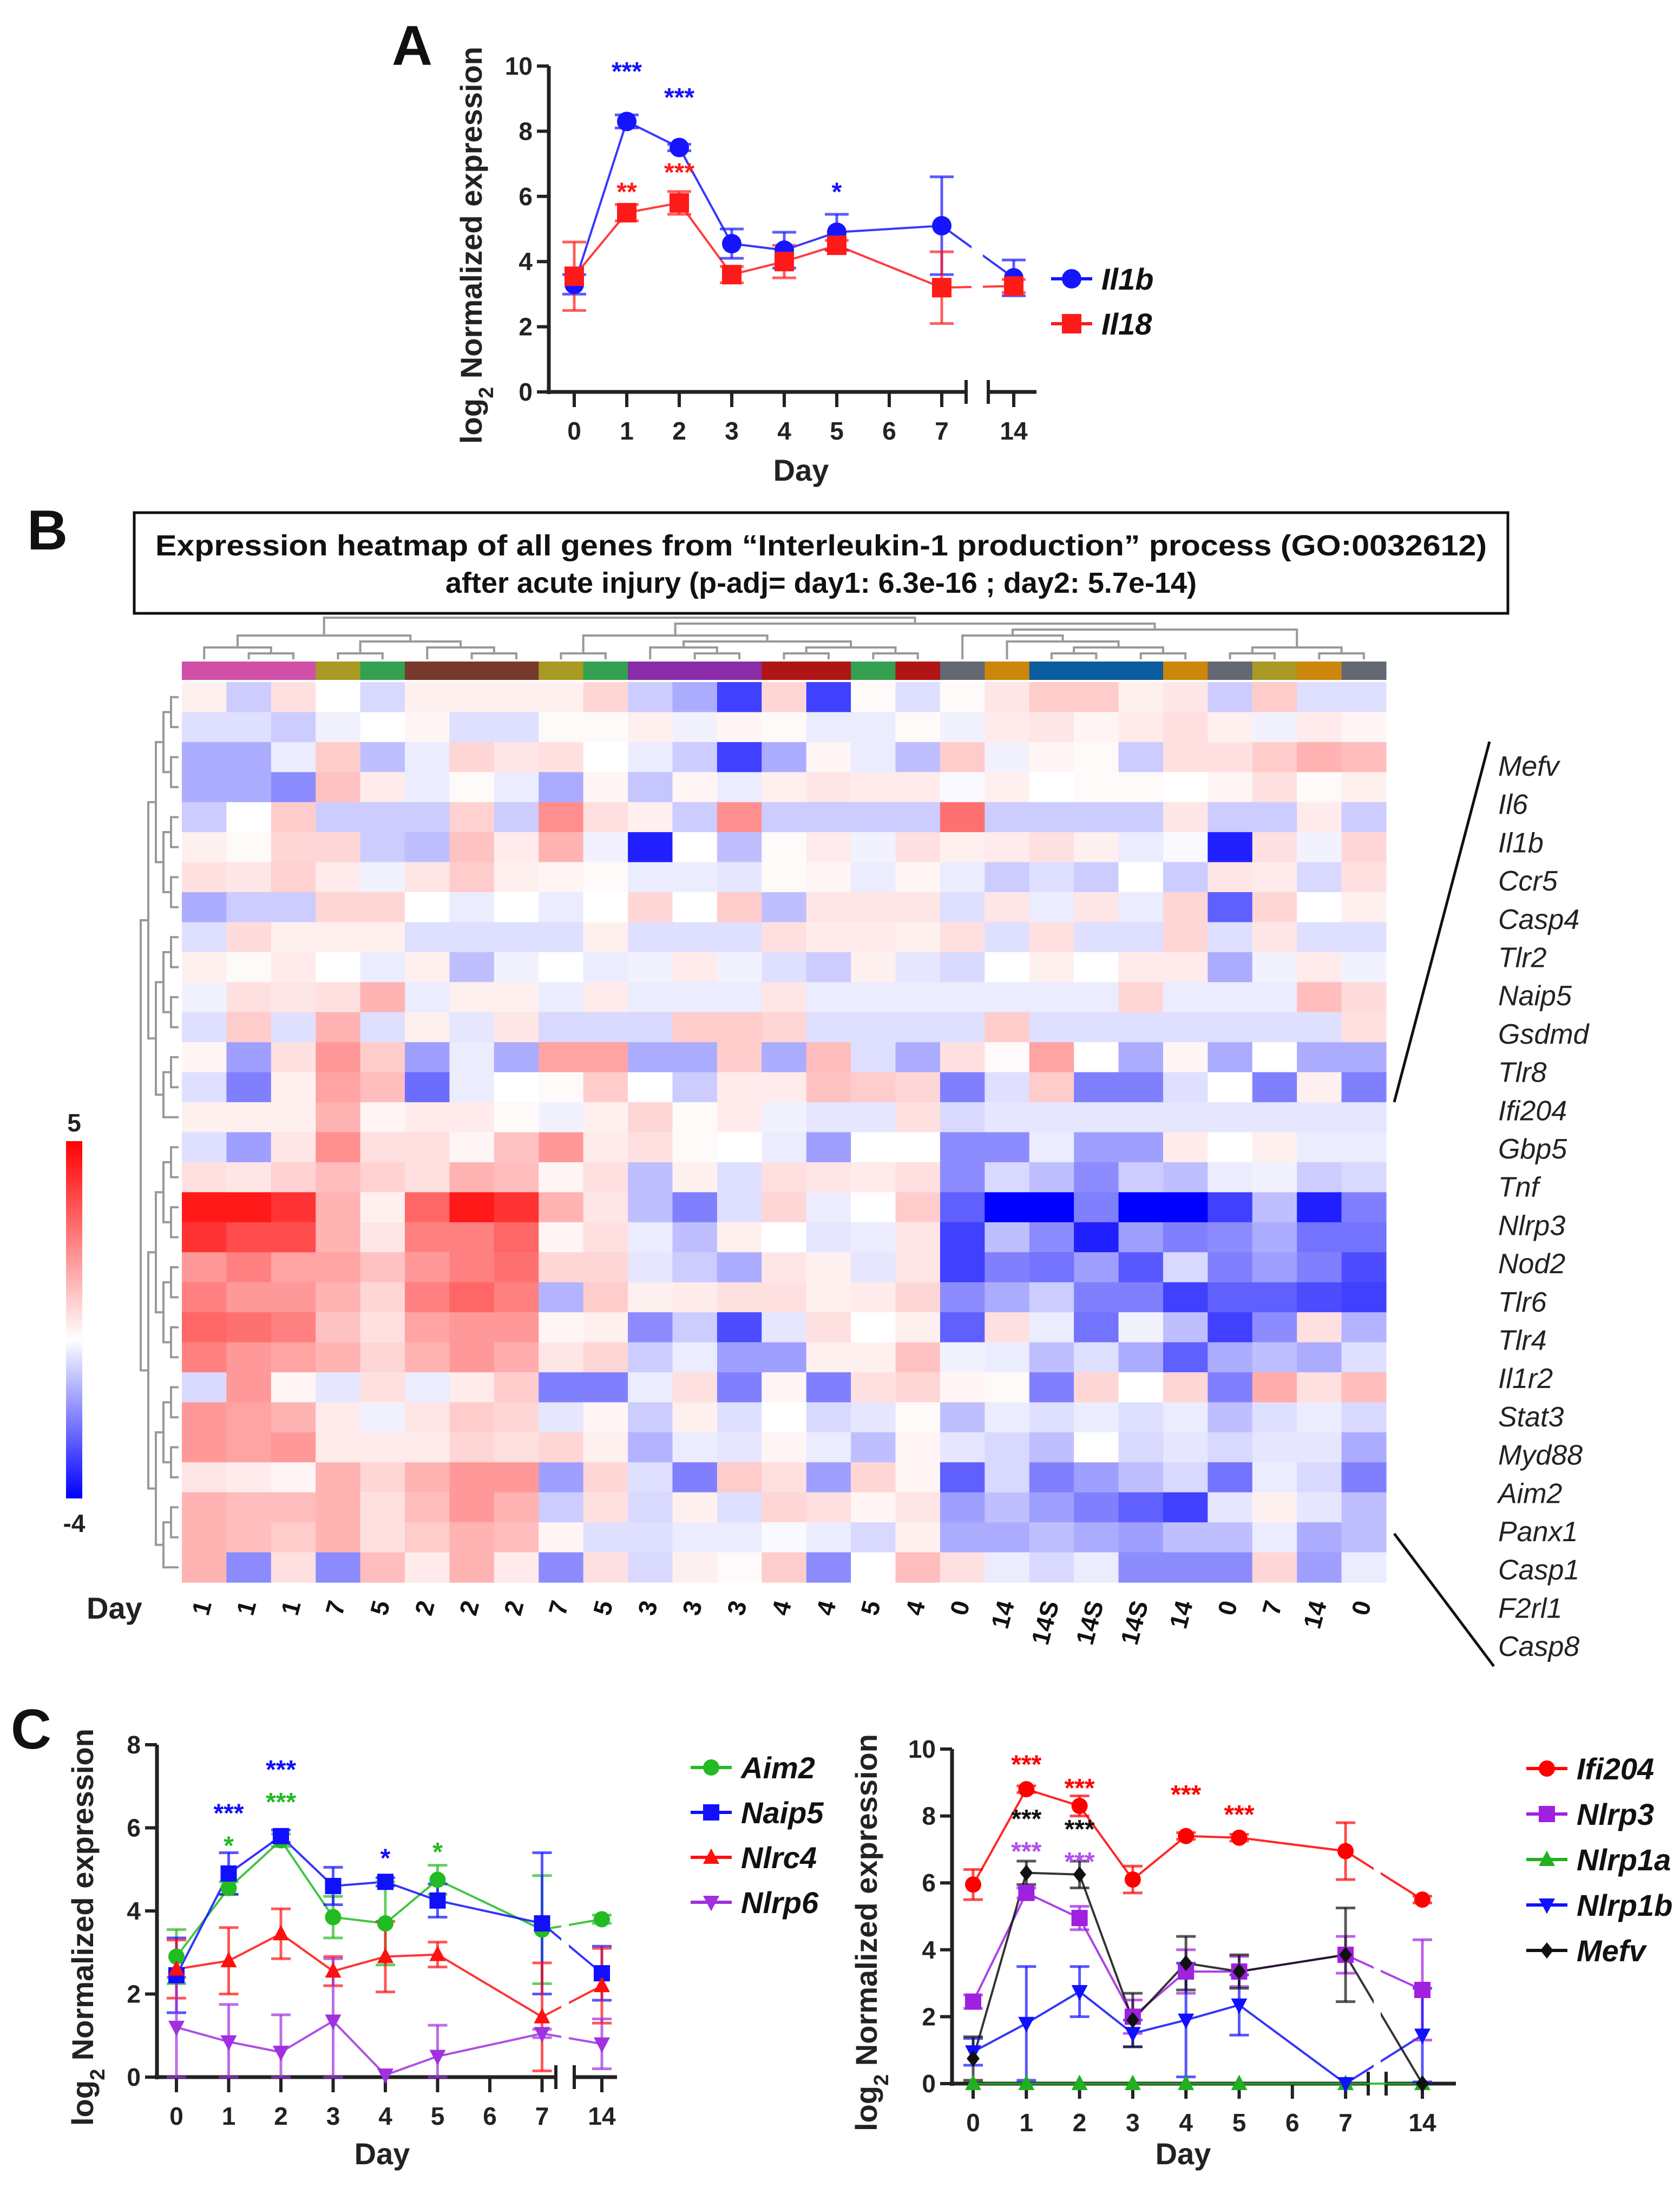  I want to click on triangle-down-marker, so click(1345, 2085).